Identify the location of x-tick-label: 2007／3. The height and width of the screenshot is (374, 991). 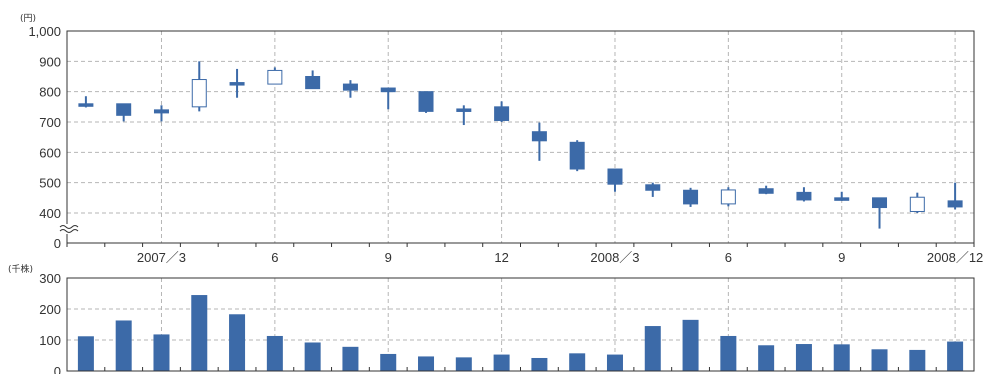
(161, 257).